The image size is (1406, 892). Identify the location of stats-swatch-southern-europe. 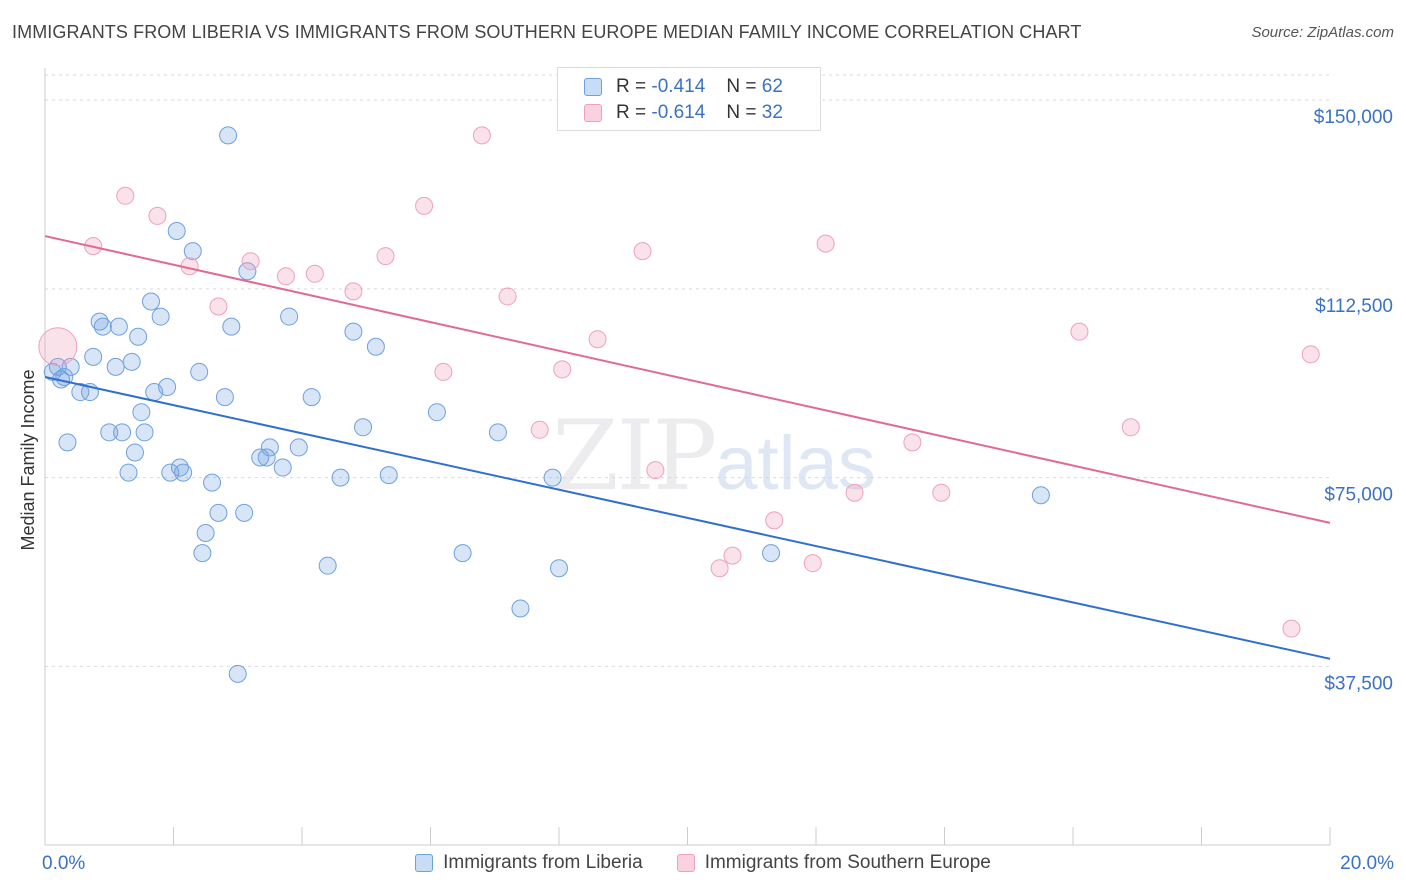
(593, 113).